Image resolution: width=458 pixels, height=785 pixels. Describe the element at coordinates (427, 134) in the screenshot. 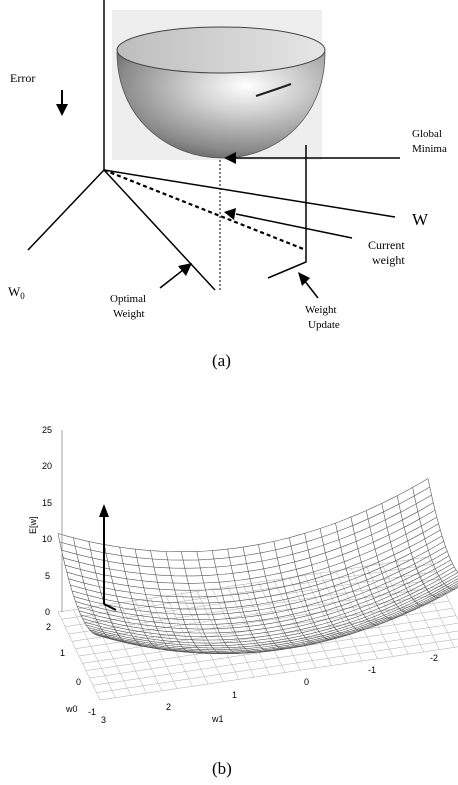

I see `global-minima-label-1: Global` at that location.